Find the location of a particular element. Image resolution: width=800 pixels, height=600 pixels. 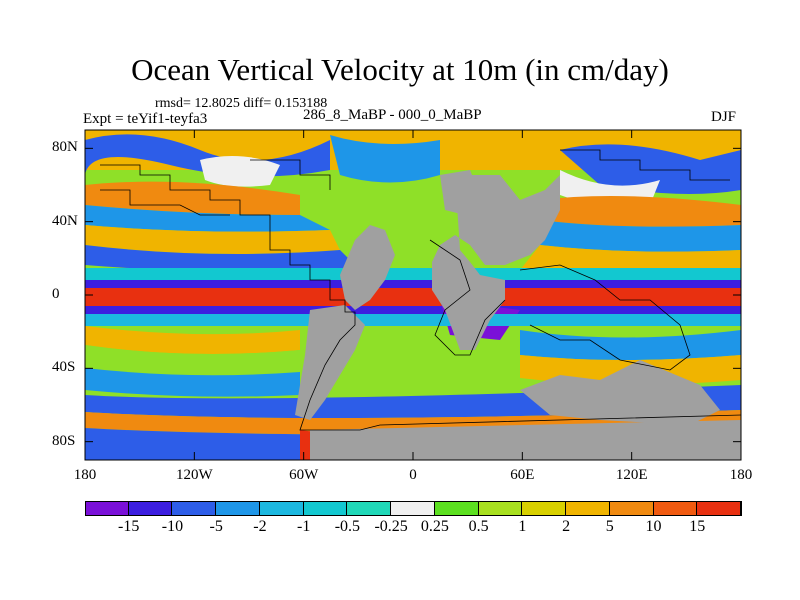

colorbar-level-label: -10 is located at coordinates (172, 526).